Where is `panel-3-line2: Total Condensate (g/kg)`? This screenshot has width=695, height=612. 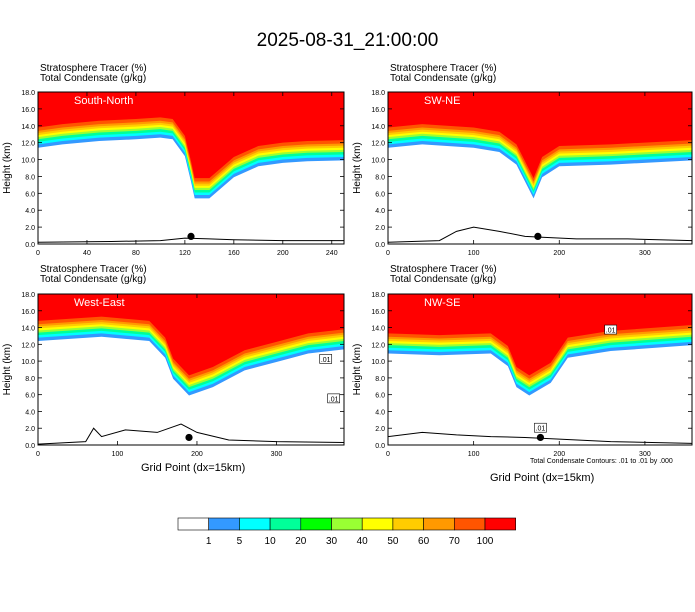 panel-3-line2: Total Condensate (g/kg) is located at coordinates (93, 279).